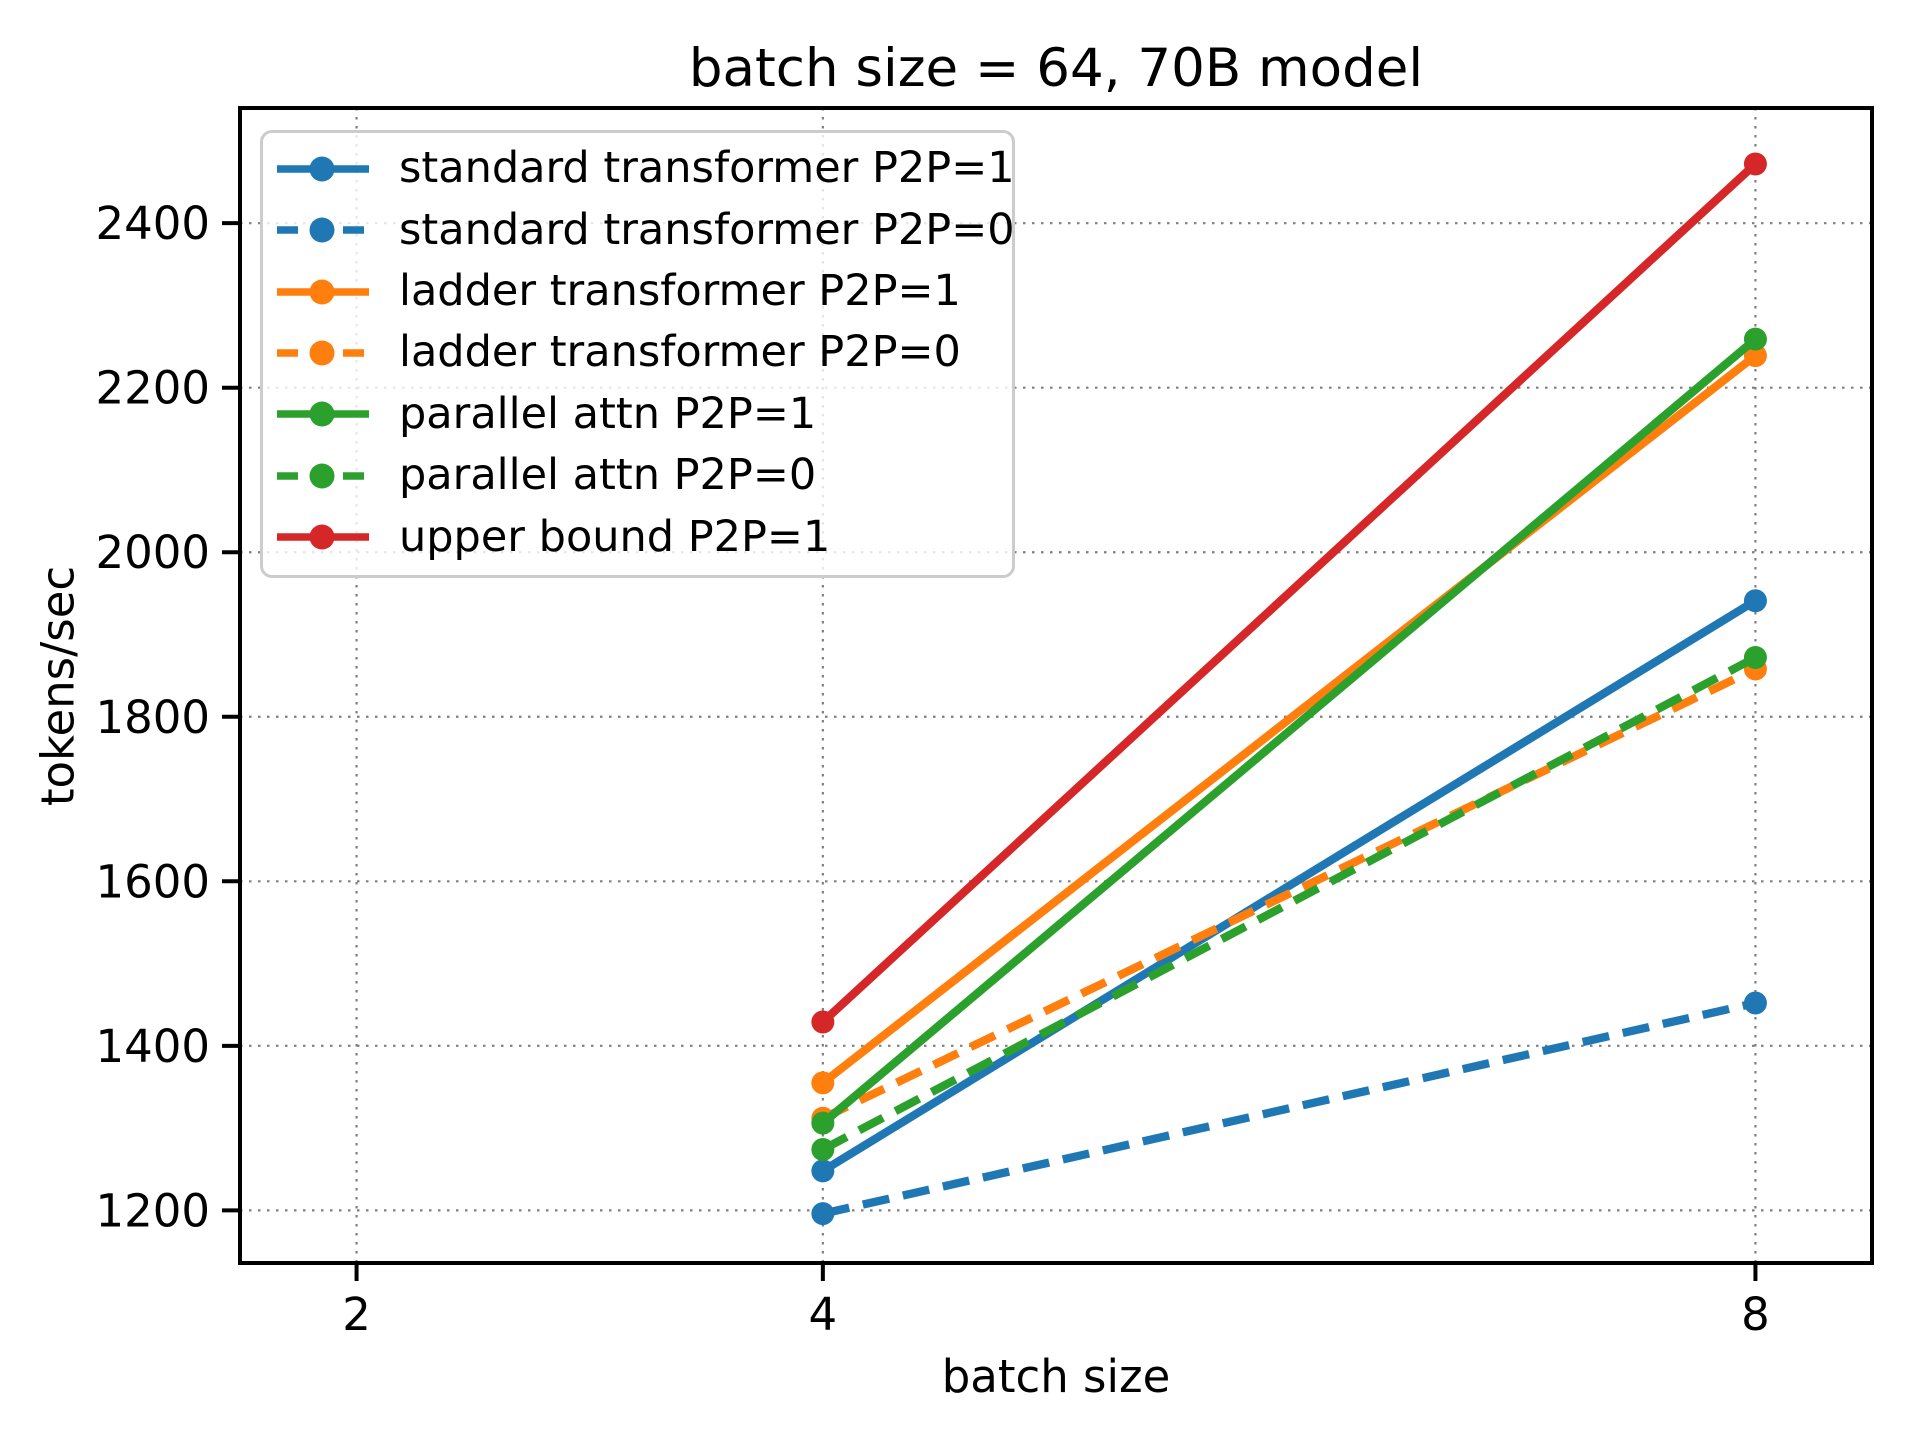 This screenshot has width=1920, height=1440. What do you see at coordinates (680, 291) in the screenshot?
I see `legend-item-label: ladder transformer P2P=1` at bounding box center [680, 291].